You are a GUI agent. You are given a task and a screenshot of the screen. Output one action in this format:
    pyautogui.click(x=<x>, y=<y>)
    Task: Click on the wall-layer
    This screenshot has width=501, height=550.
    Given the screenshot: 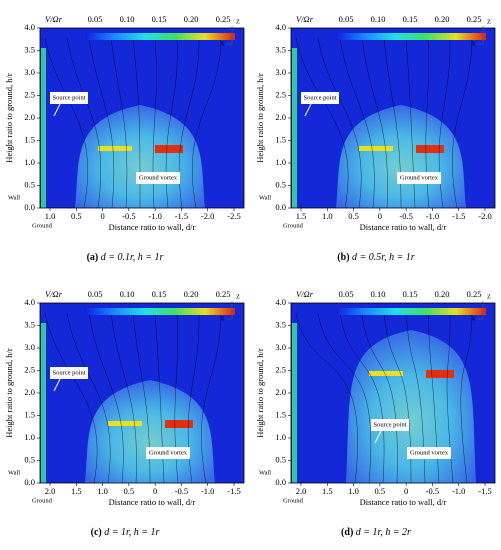 What is the action you would take?
    pyautogui.click(x=43, y=403)
    